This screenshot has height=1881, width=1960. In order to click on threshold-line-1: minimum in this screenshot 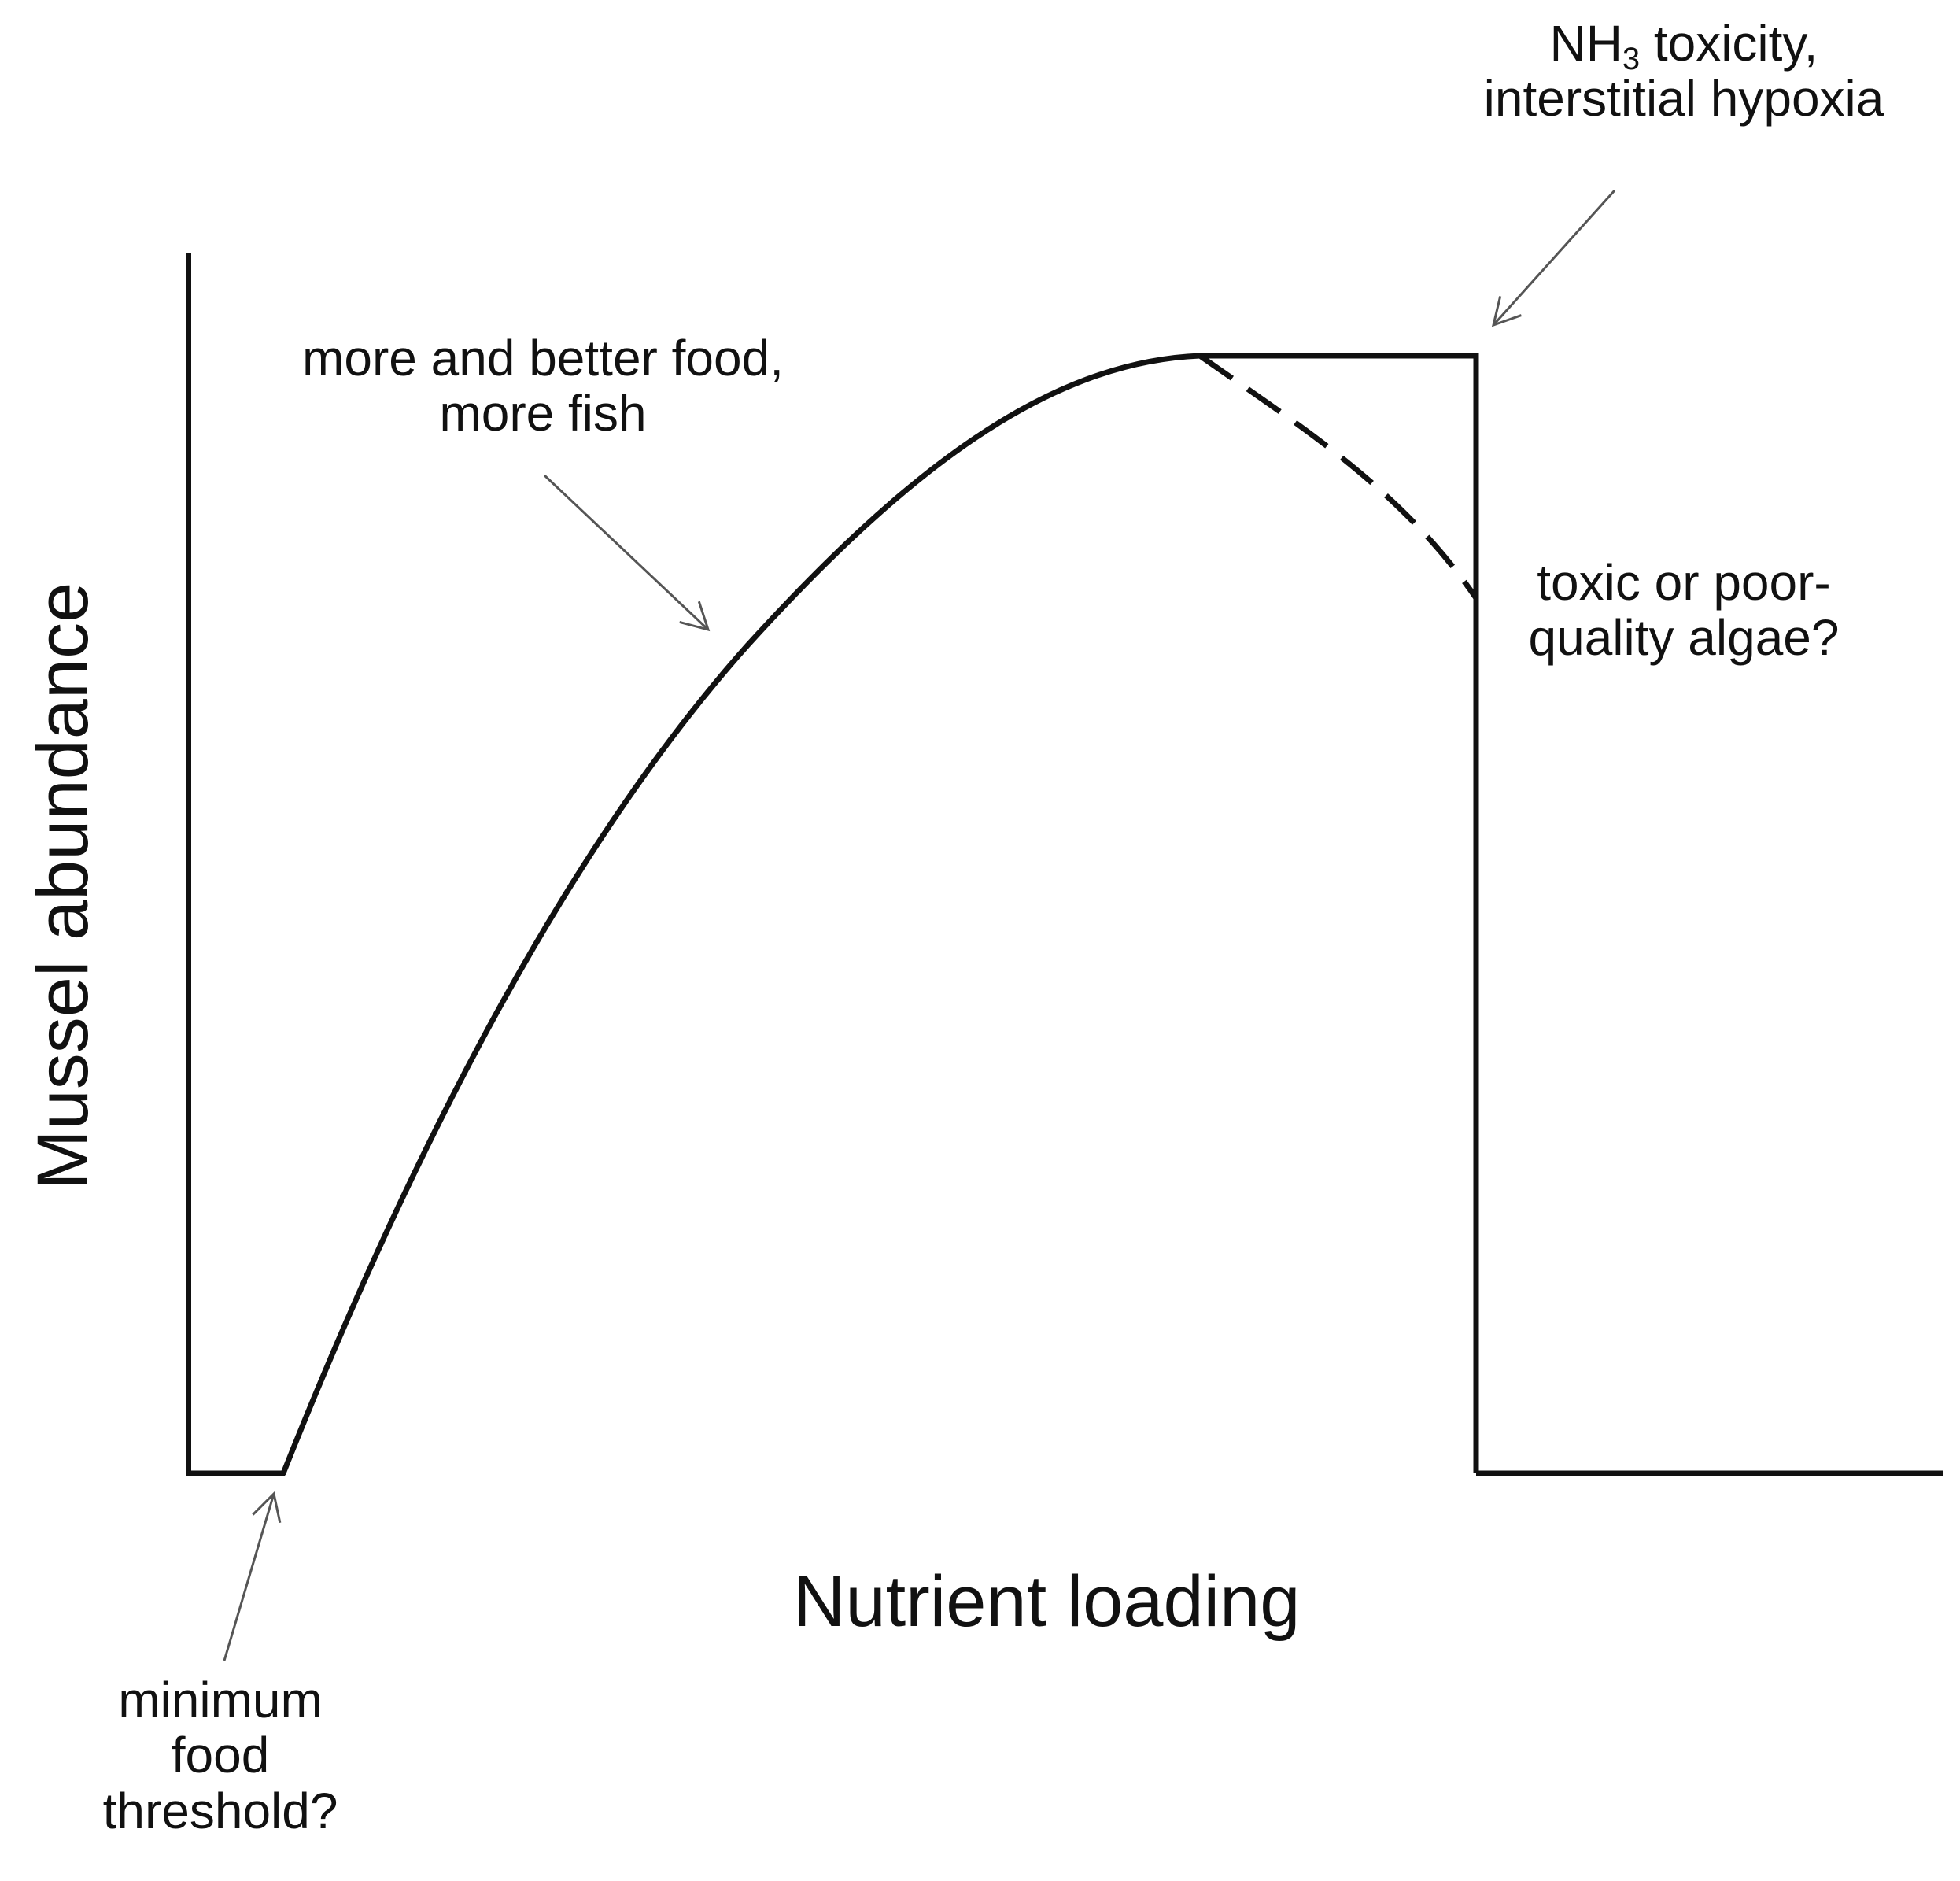, I will do `click(220, 1700)`.